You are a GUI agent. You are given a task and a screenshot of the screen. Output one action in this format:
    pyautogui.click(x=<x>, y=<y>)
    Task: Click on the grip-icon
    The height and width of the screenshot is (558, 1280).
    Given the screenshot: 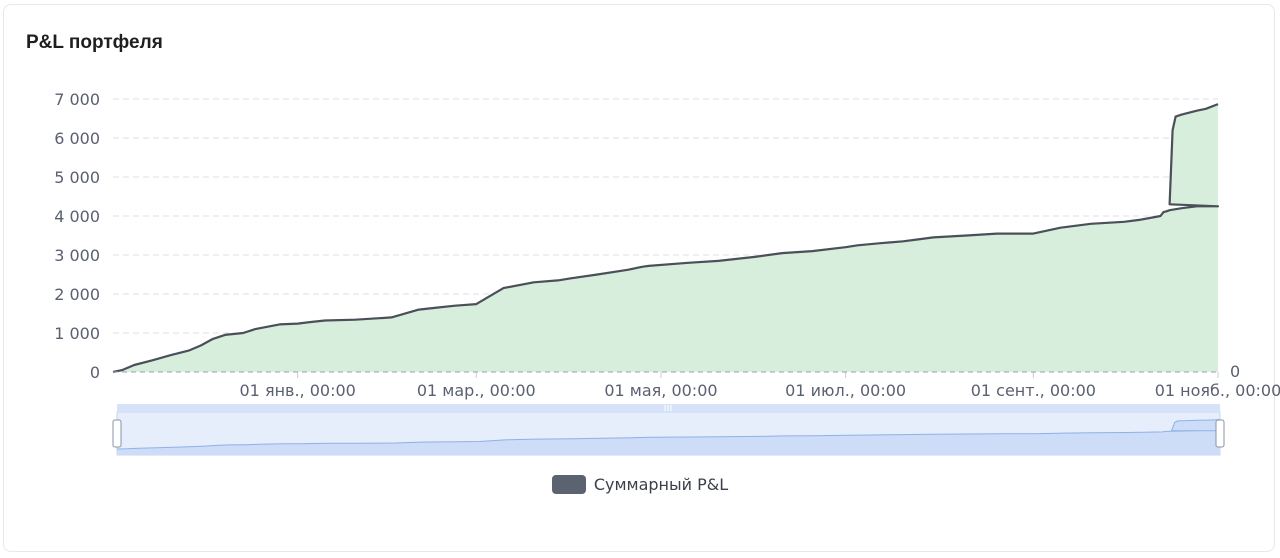 What is the action you would take?
    pyautogui.click(x=668, y=408)
    